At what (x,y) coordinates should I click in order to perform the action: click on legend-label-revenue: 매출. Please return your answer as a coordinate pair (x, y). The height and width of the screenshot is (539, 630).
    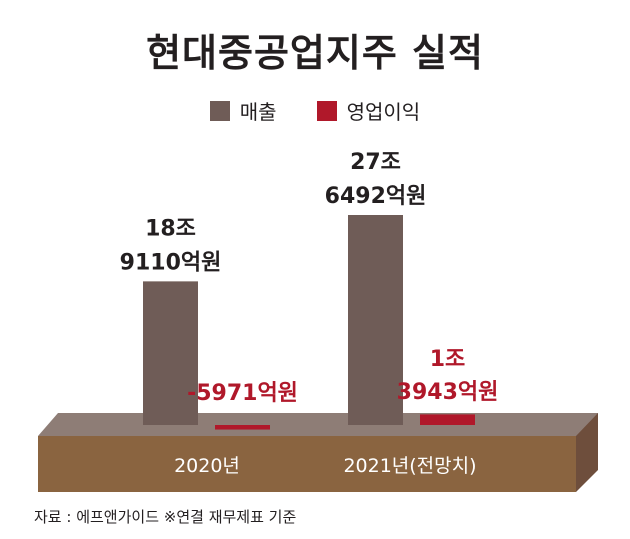
    Looking at the image, I should click on (258, 112).